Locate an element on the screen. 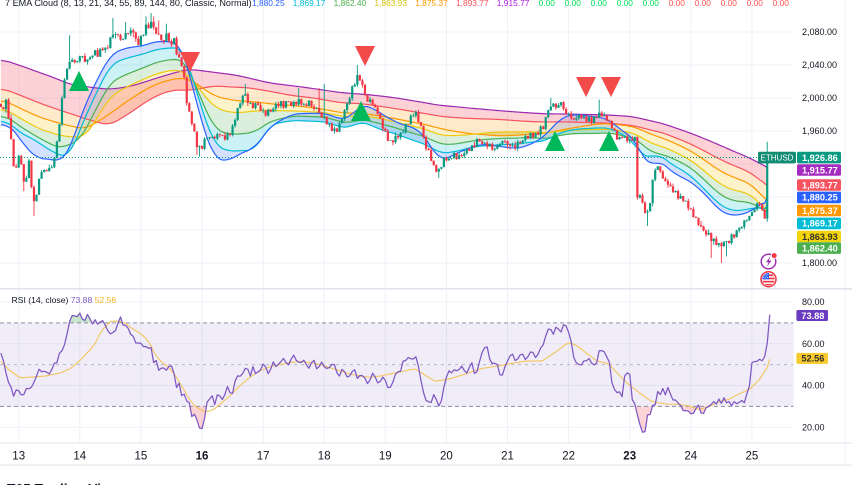 The image size is (852, 490). svg-text: 24 is located at coordinates (690, 457).